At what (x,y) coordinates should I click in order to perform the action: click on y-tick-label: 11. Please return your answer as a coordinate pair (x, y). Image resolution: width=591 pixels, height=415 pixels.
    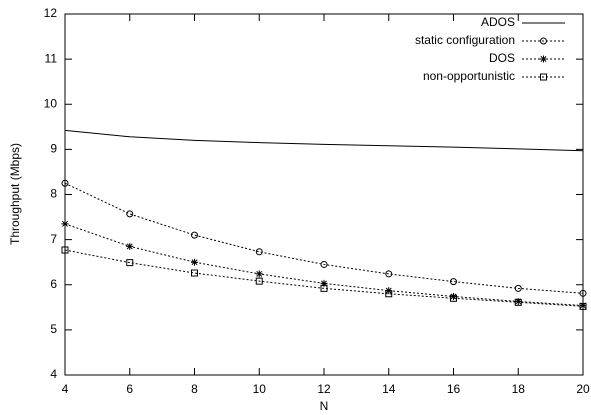
    Looking at the image, I should click on (51, 58).